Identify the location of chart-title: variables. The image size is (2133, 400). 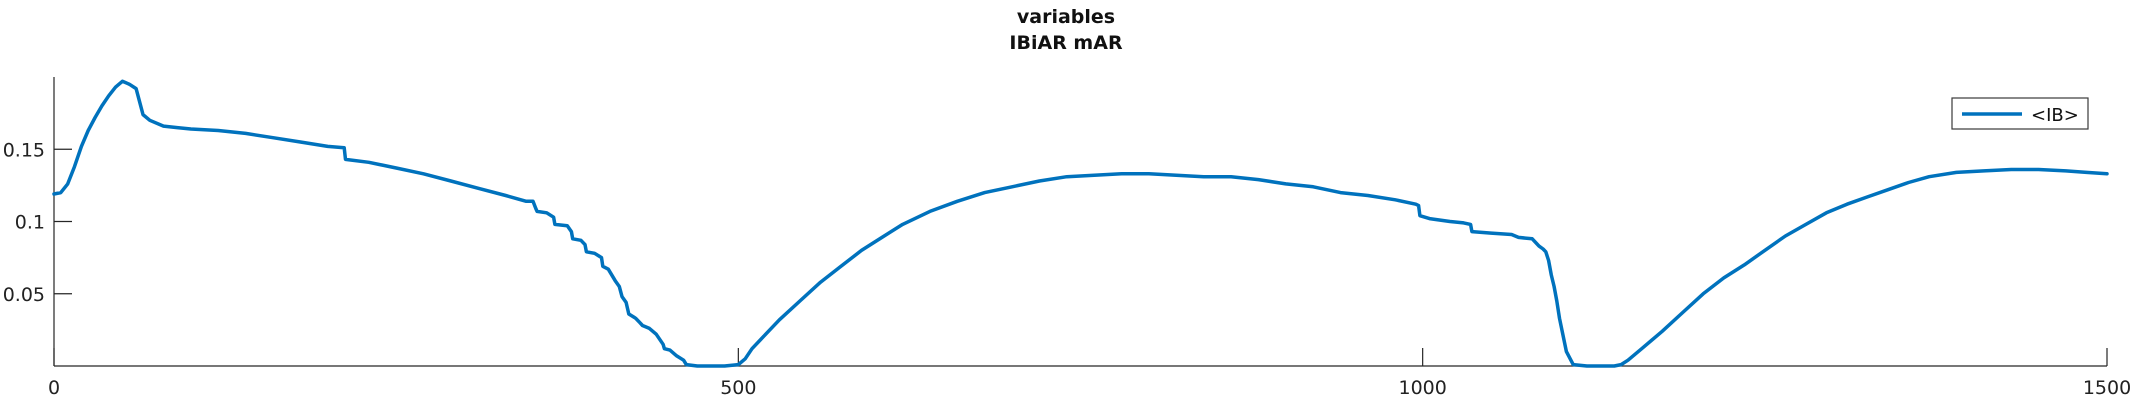
(1066, 17).